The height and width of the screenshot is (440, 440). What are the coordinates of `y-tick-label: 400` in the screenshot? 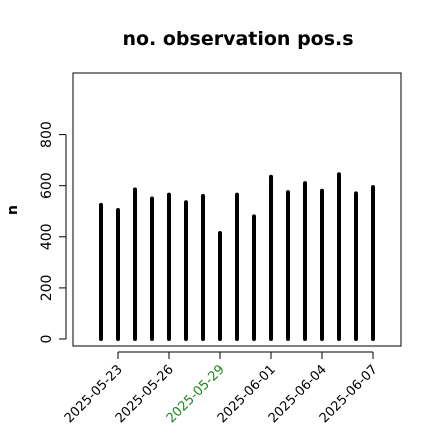 It's located at (47, 236).